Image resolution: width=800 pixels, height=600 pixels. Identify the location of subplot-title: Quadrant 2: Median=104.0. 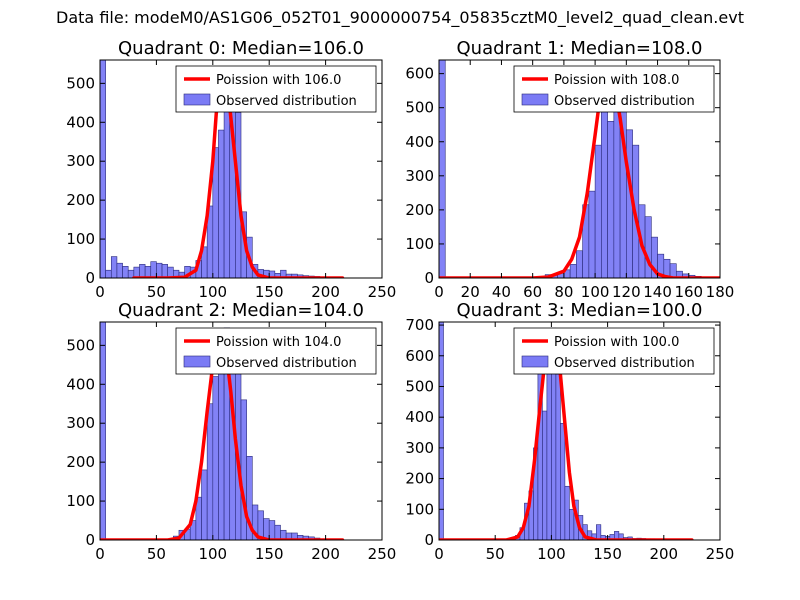
(241, 310).